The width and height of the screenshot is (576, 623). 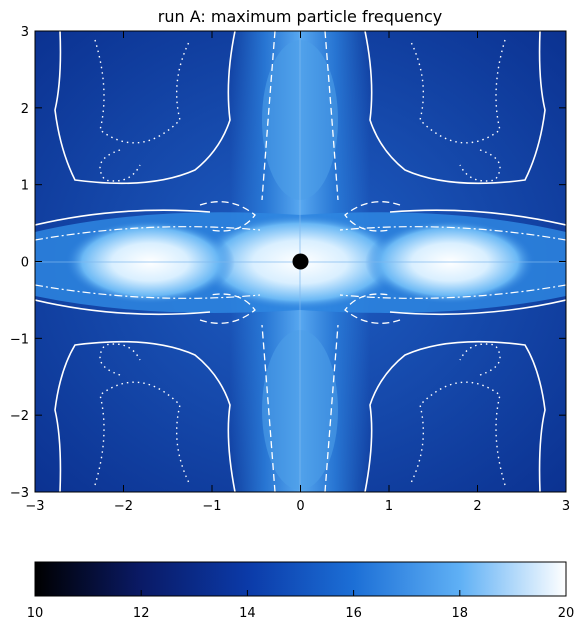 What do you see at coordinates (19, 339) in the screenshot?
I see `y-tick-label: −1` at bounding box center [19, 339].